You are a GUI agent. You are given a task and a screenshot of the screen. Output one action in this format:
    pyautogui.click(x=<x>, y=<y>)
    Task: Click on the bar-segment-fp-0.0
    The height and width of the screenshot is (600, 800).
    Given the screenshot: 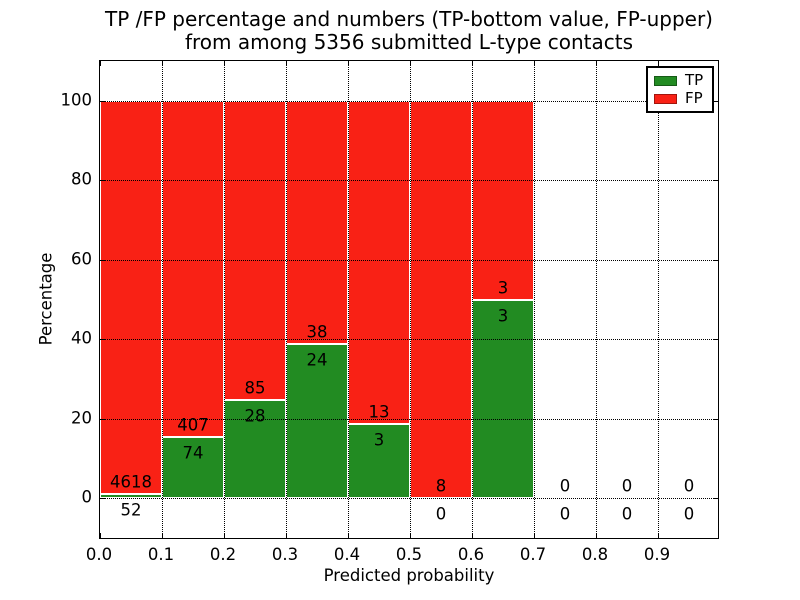 What is the action you would take?
    pyautogui.click(x=131, y=297)
    